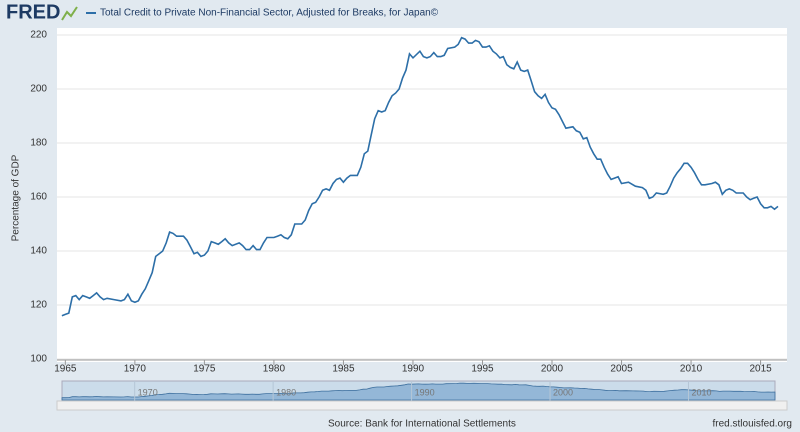 This screenshot has height=432, width=800. Describe the element at coordinates (621, 369) in the screenshot. I see `x-tick-label: 2005` at that location.